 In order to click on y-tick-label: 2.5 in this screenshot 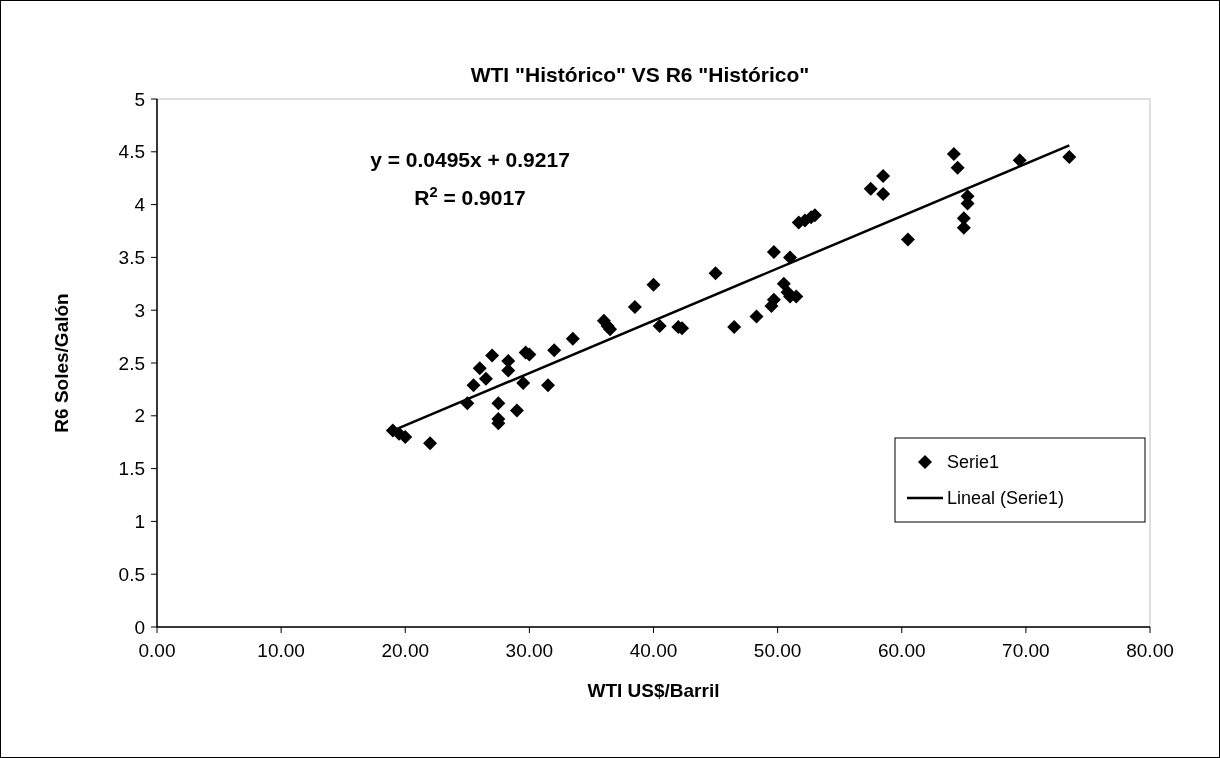, I will do `click(131, 363)`.